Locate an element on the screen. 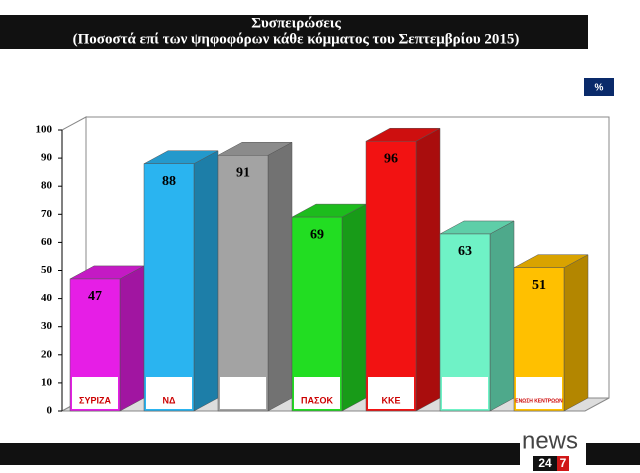 Image resolution: width=640 pixels, height=473 pixels. x-tick-label: ΣΥΡΙΖΑ is located at coordinates (95, 400).